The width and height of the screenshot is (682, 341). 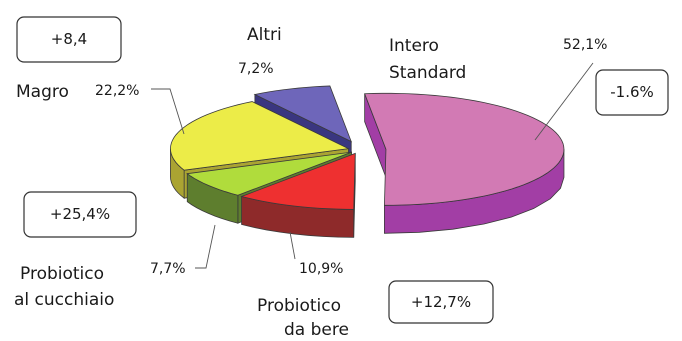 I want to click on percent-label-altri: 7,2%, so click(x=256, y=69).